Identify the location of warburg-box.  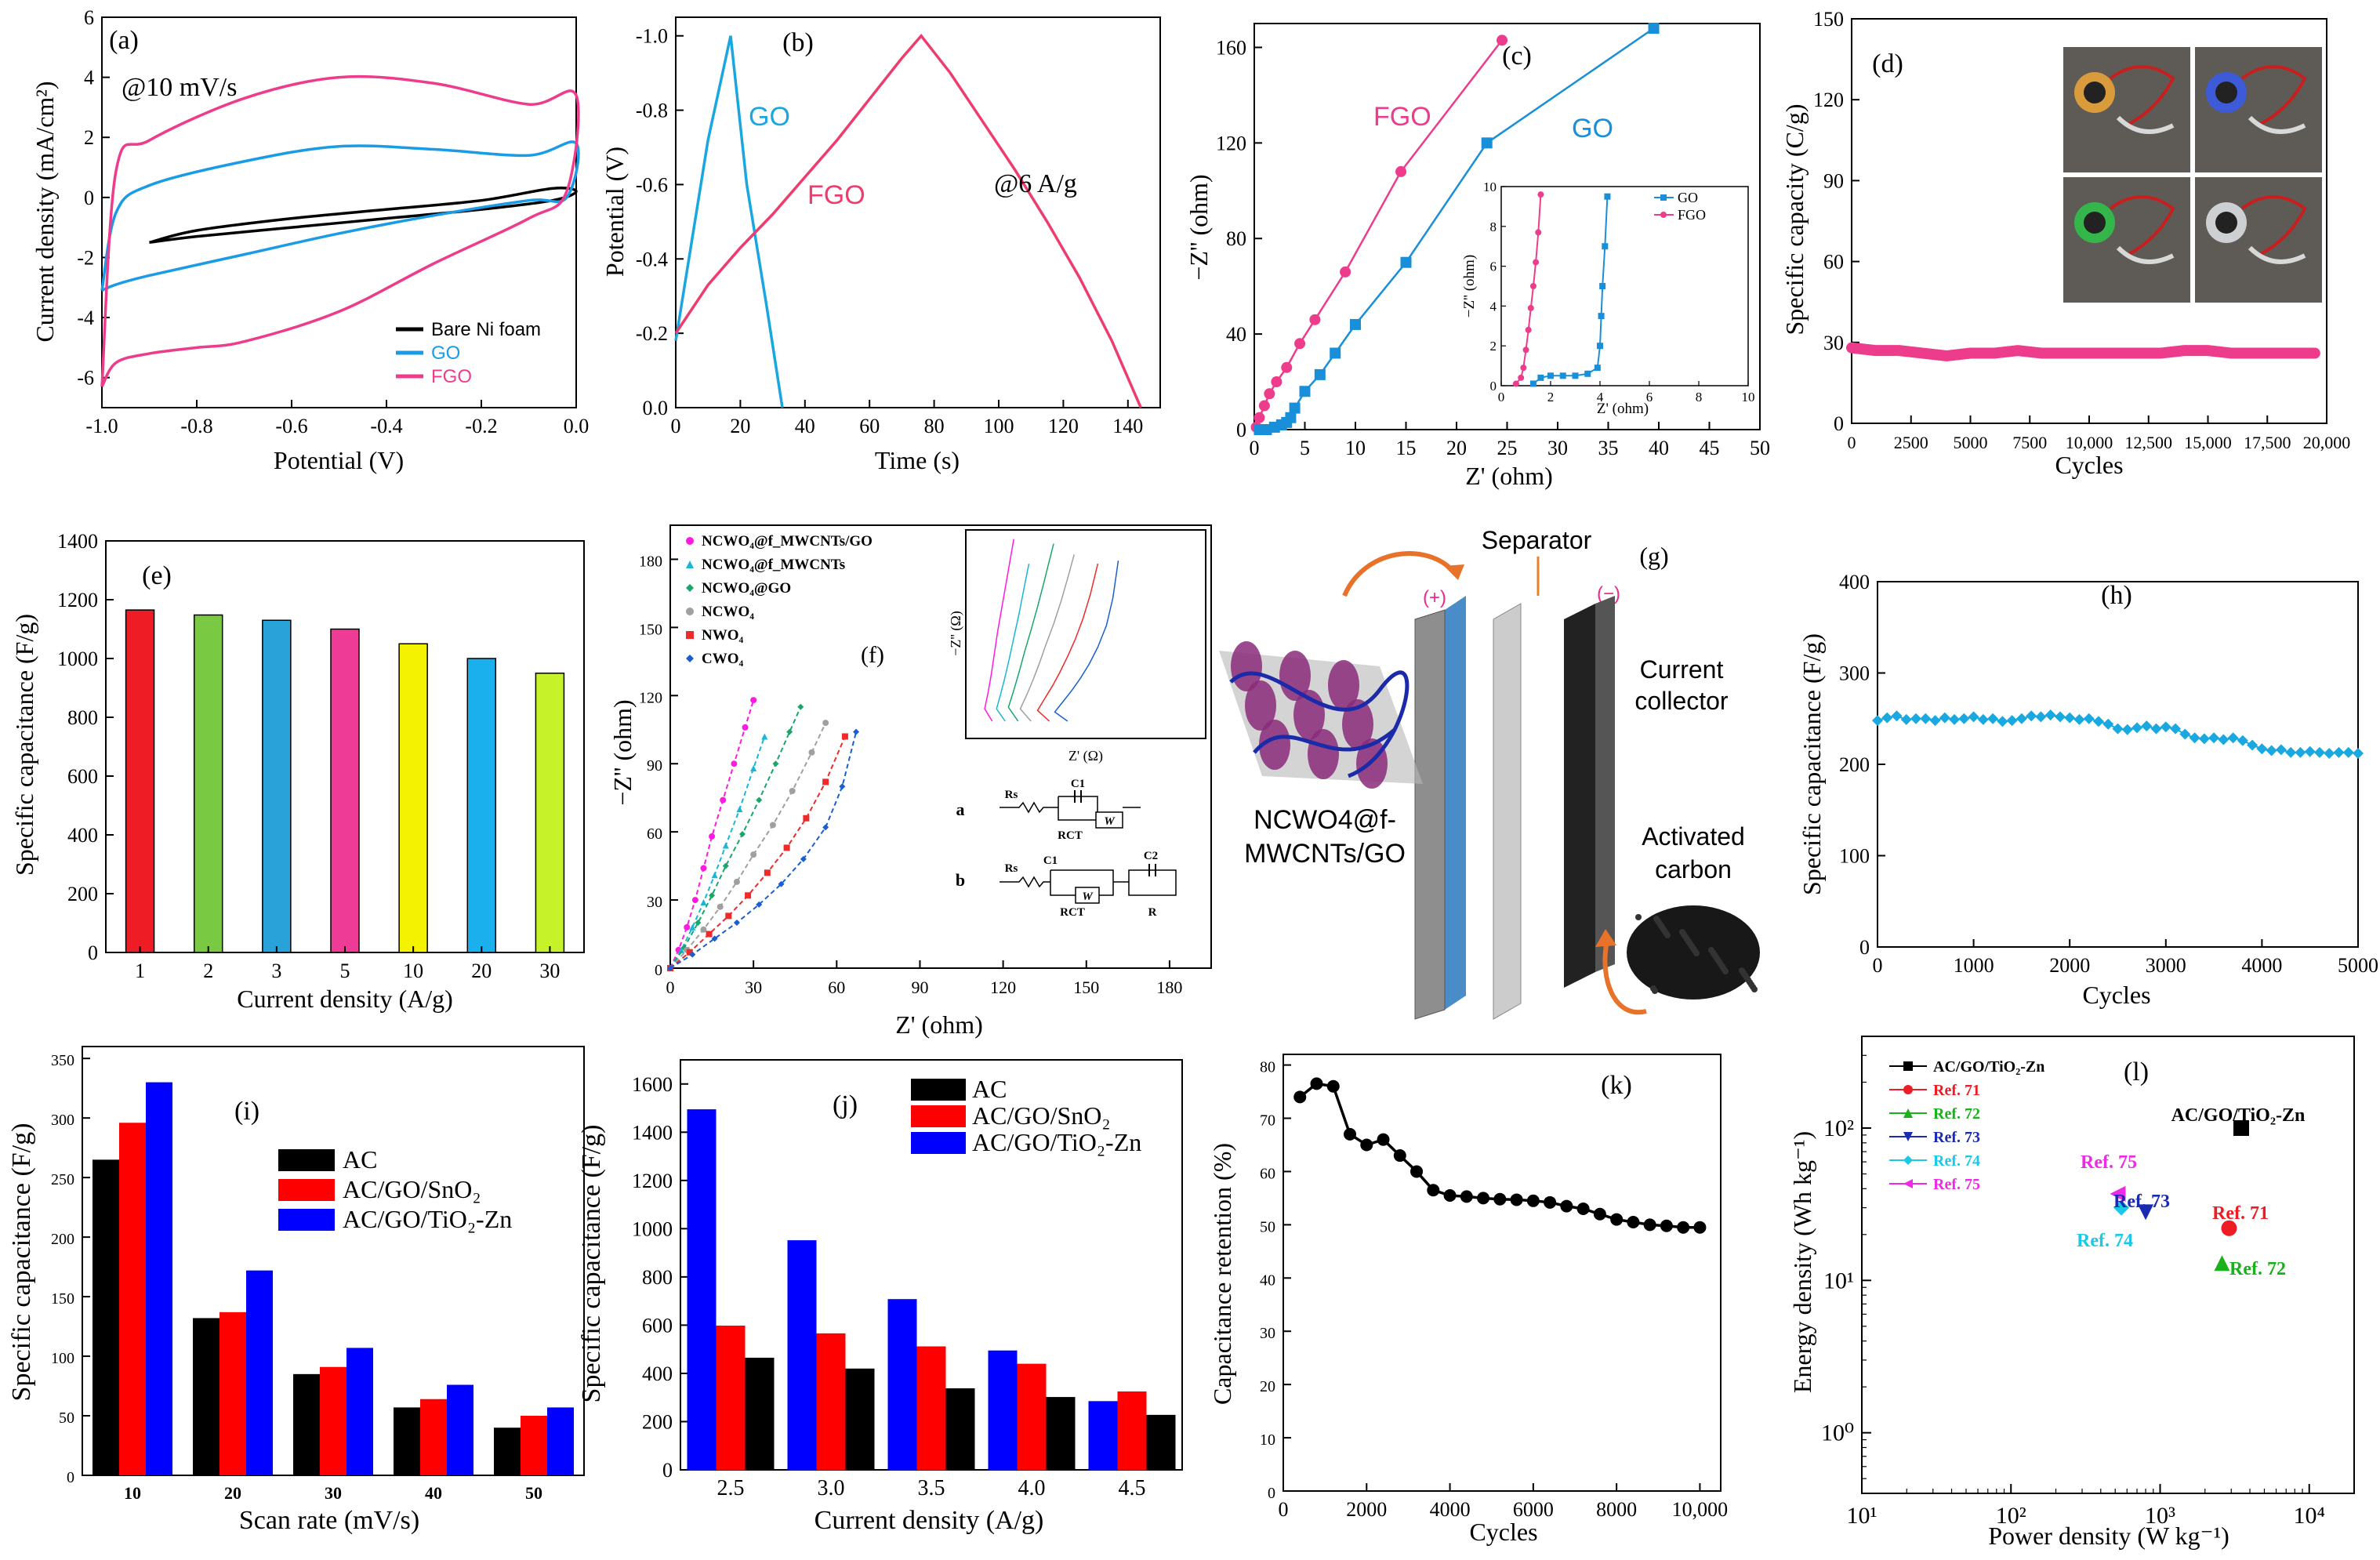
(1109, 820).